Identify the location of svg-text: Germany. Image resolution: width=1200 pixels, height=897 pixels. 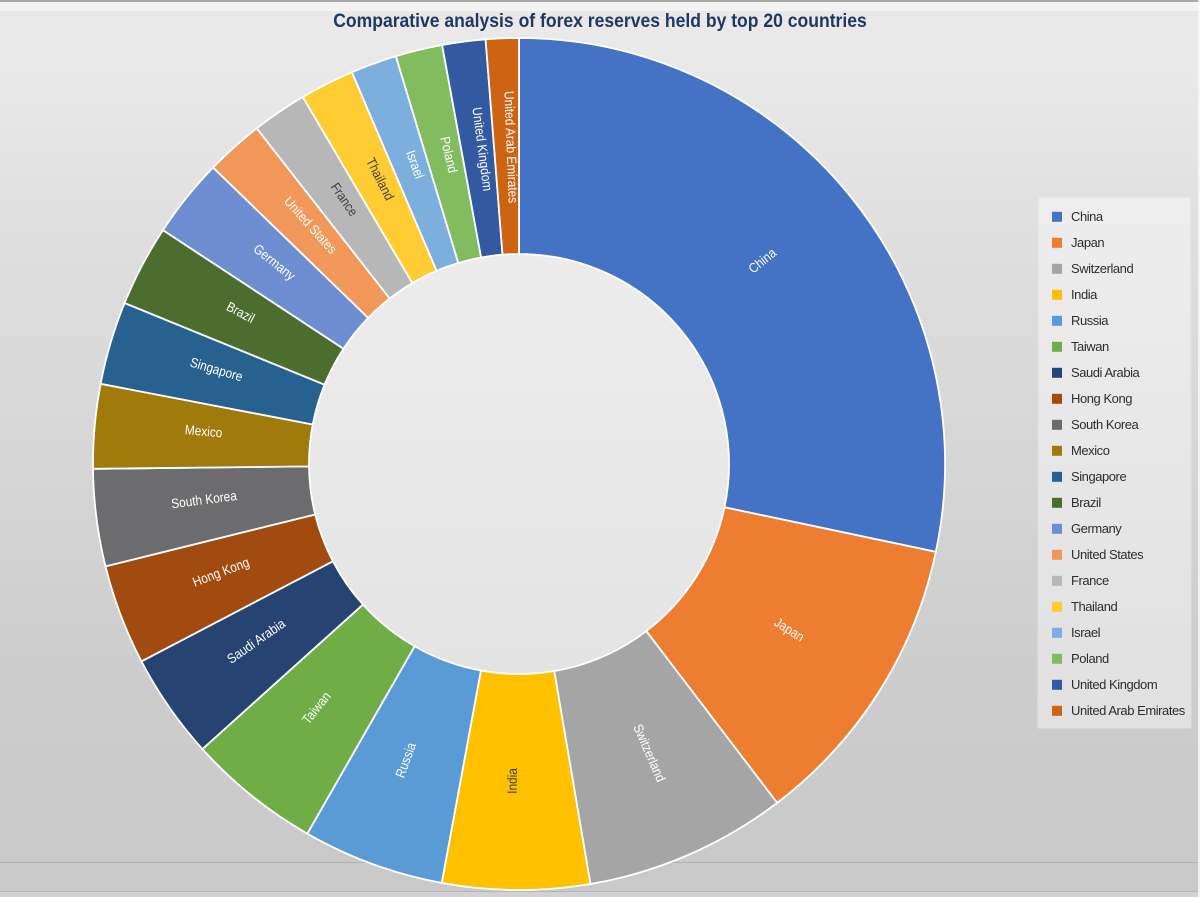
(1096, 528).